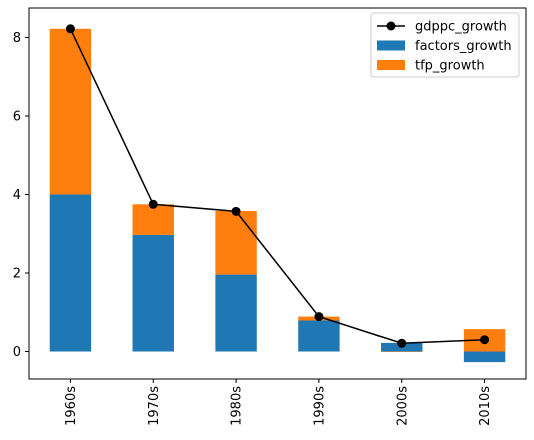 This screenshot has height=440, width=534. Describe the element at coordinates (391, 26) in the screenshot. I see `legend-marker-gdppc_growth` at that location.